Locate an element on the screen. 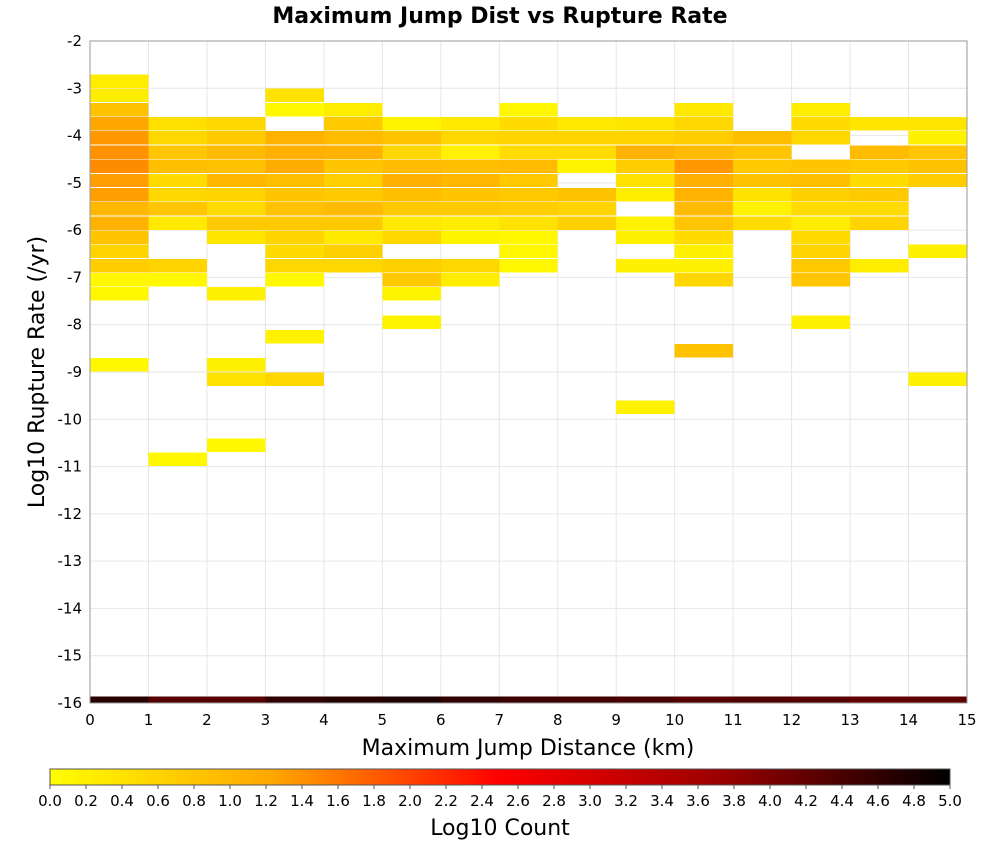 The height and width of the screenshot is (850, 1000). colorbar-tick-label: 2.0 is located at coordinates (410, 801).